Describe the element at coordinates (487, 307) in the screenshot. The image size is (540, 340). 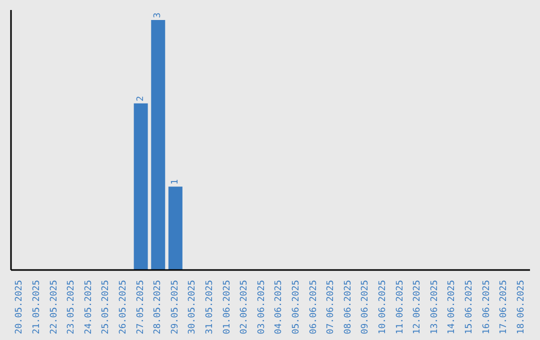
I see `x-tick-label: 16.06.2025` at that location.